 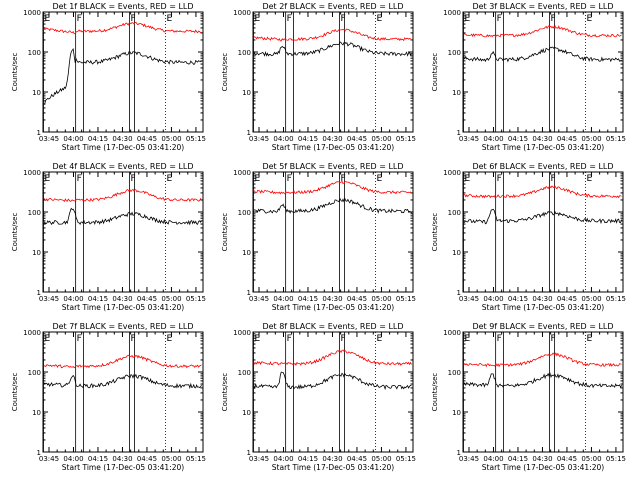 I want to click on panel-title: Det 9f BLACK = Events, RED = LLD, so click(x=542, y=326).